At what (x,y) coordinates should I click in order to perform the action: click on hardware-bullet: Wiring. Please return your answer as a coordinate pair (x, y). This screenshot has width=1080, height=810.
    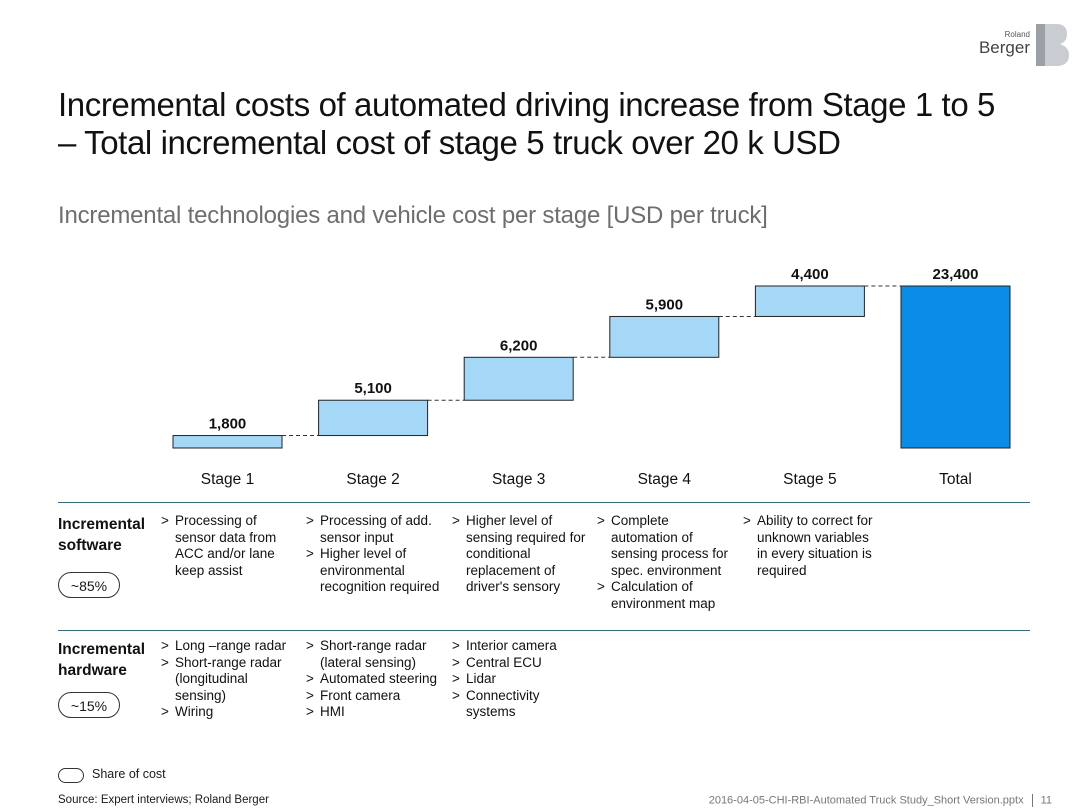
    Looking at the image, I should click on (231, 712).